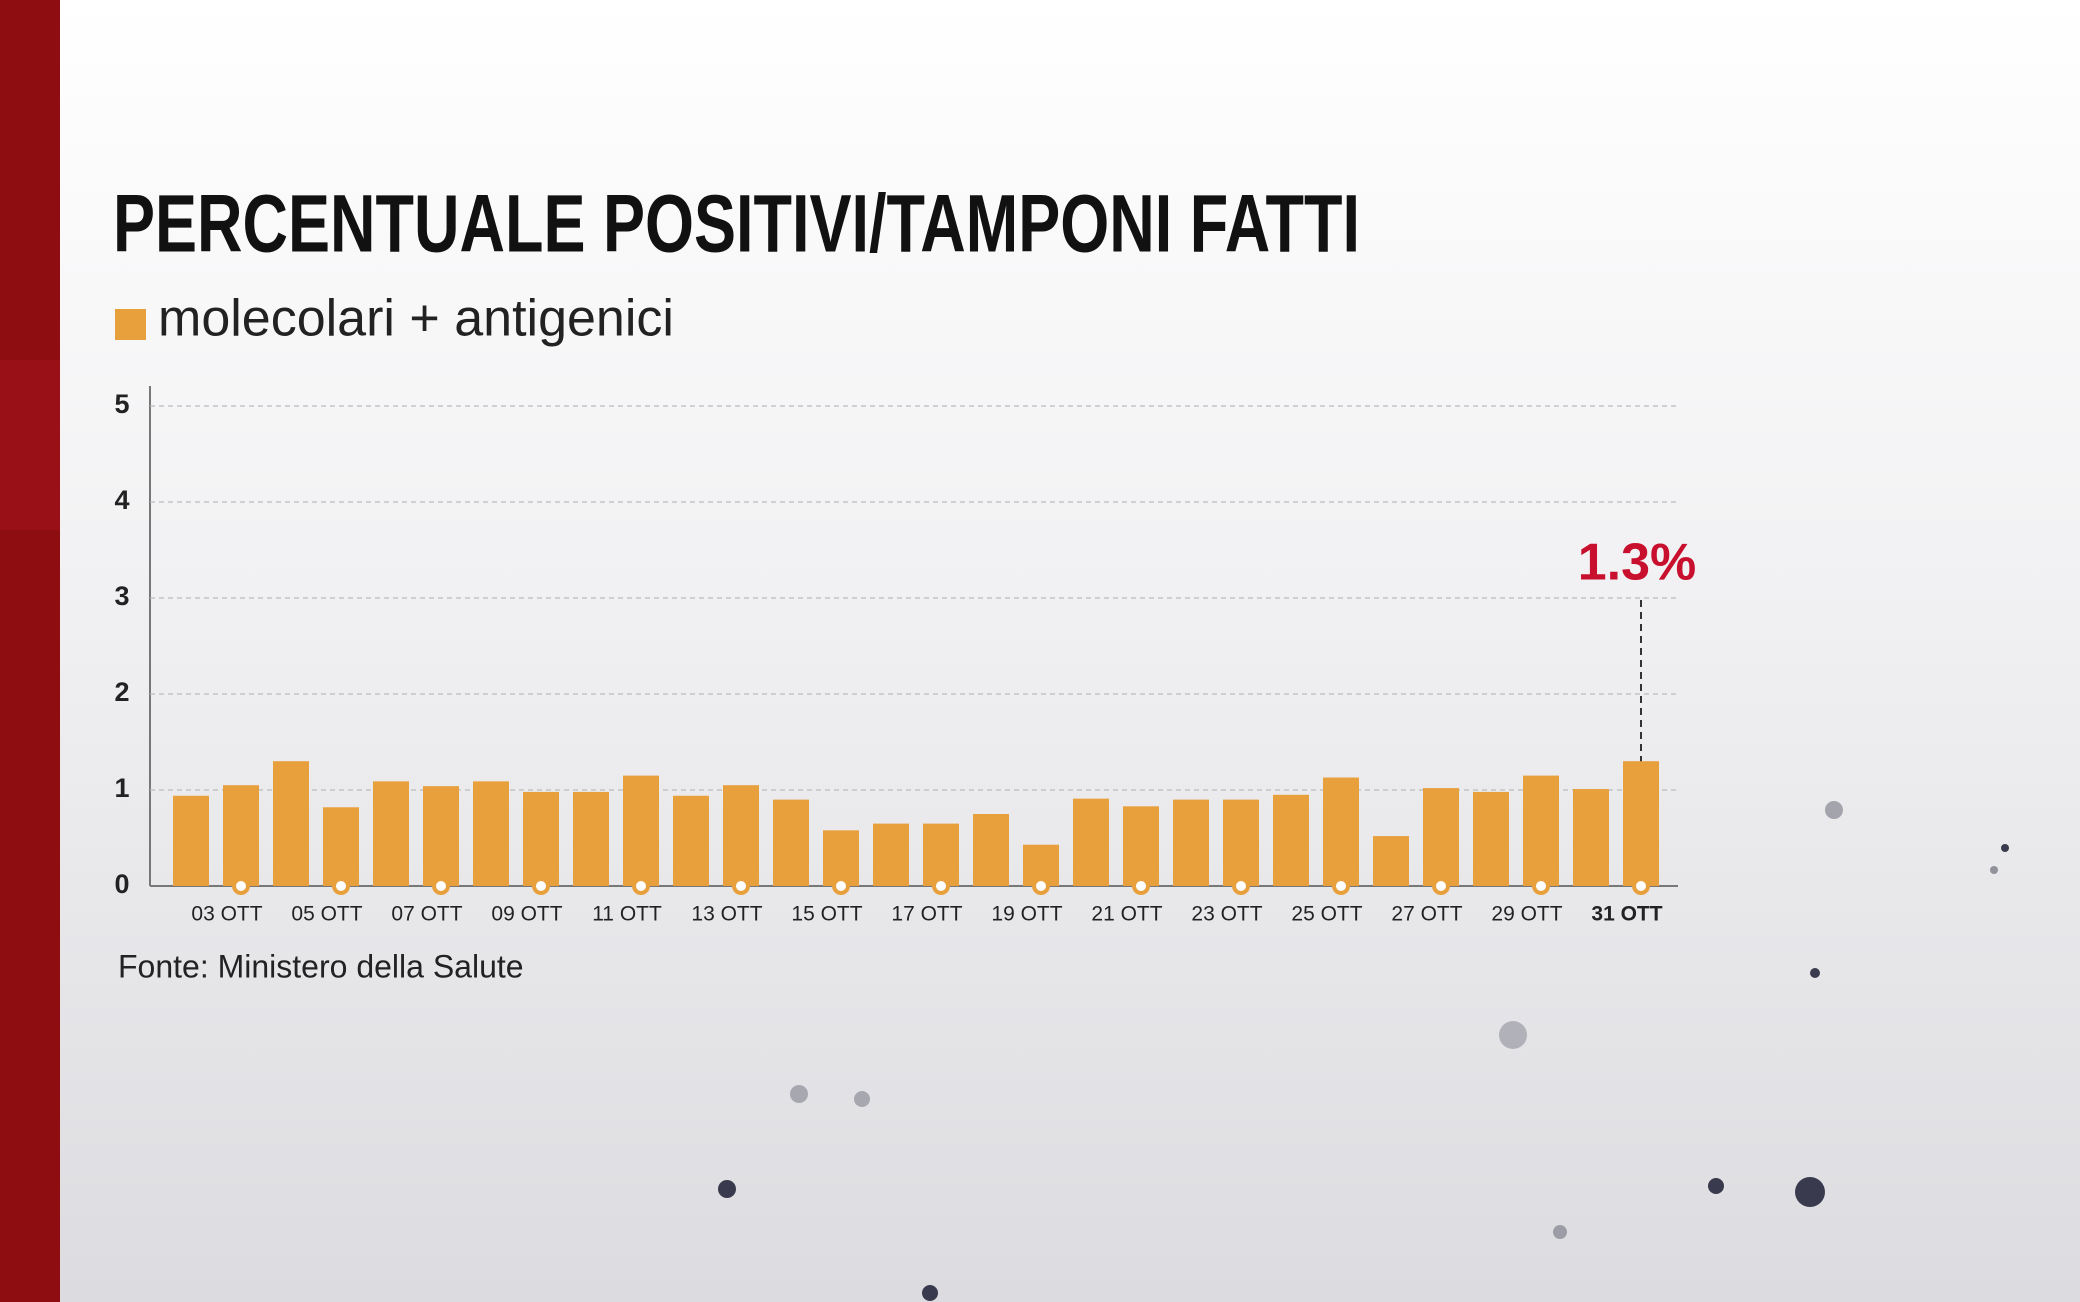  Describe the element at coordinates (726, 914) in the screenshot. I see `x-tick-label: 13 OTT` at that location.